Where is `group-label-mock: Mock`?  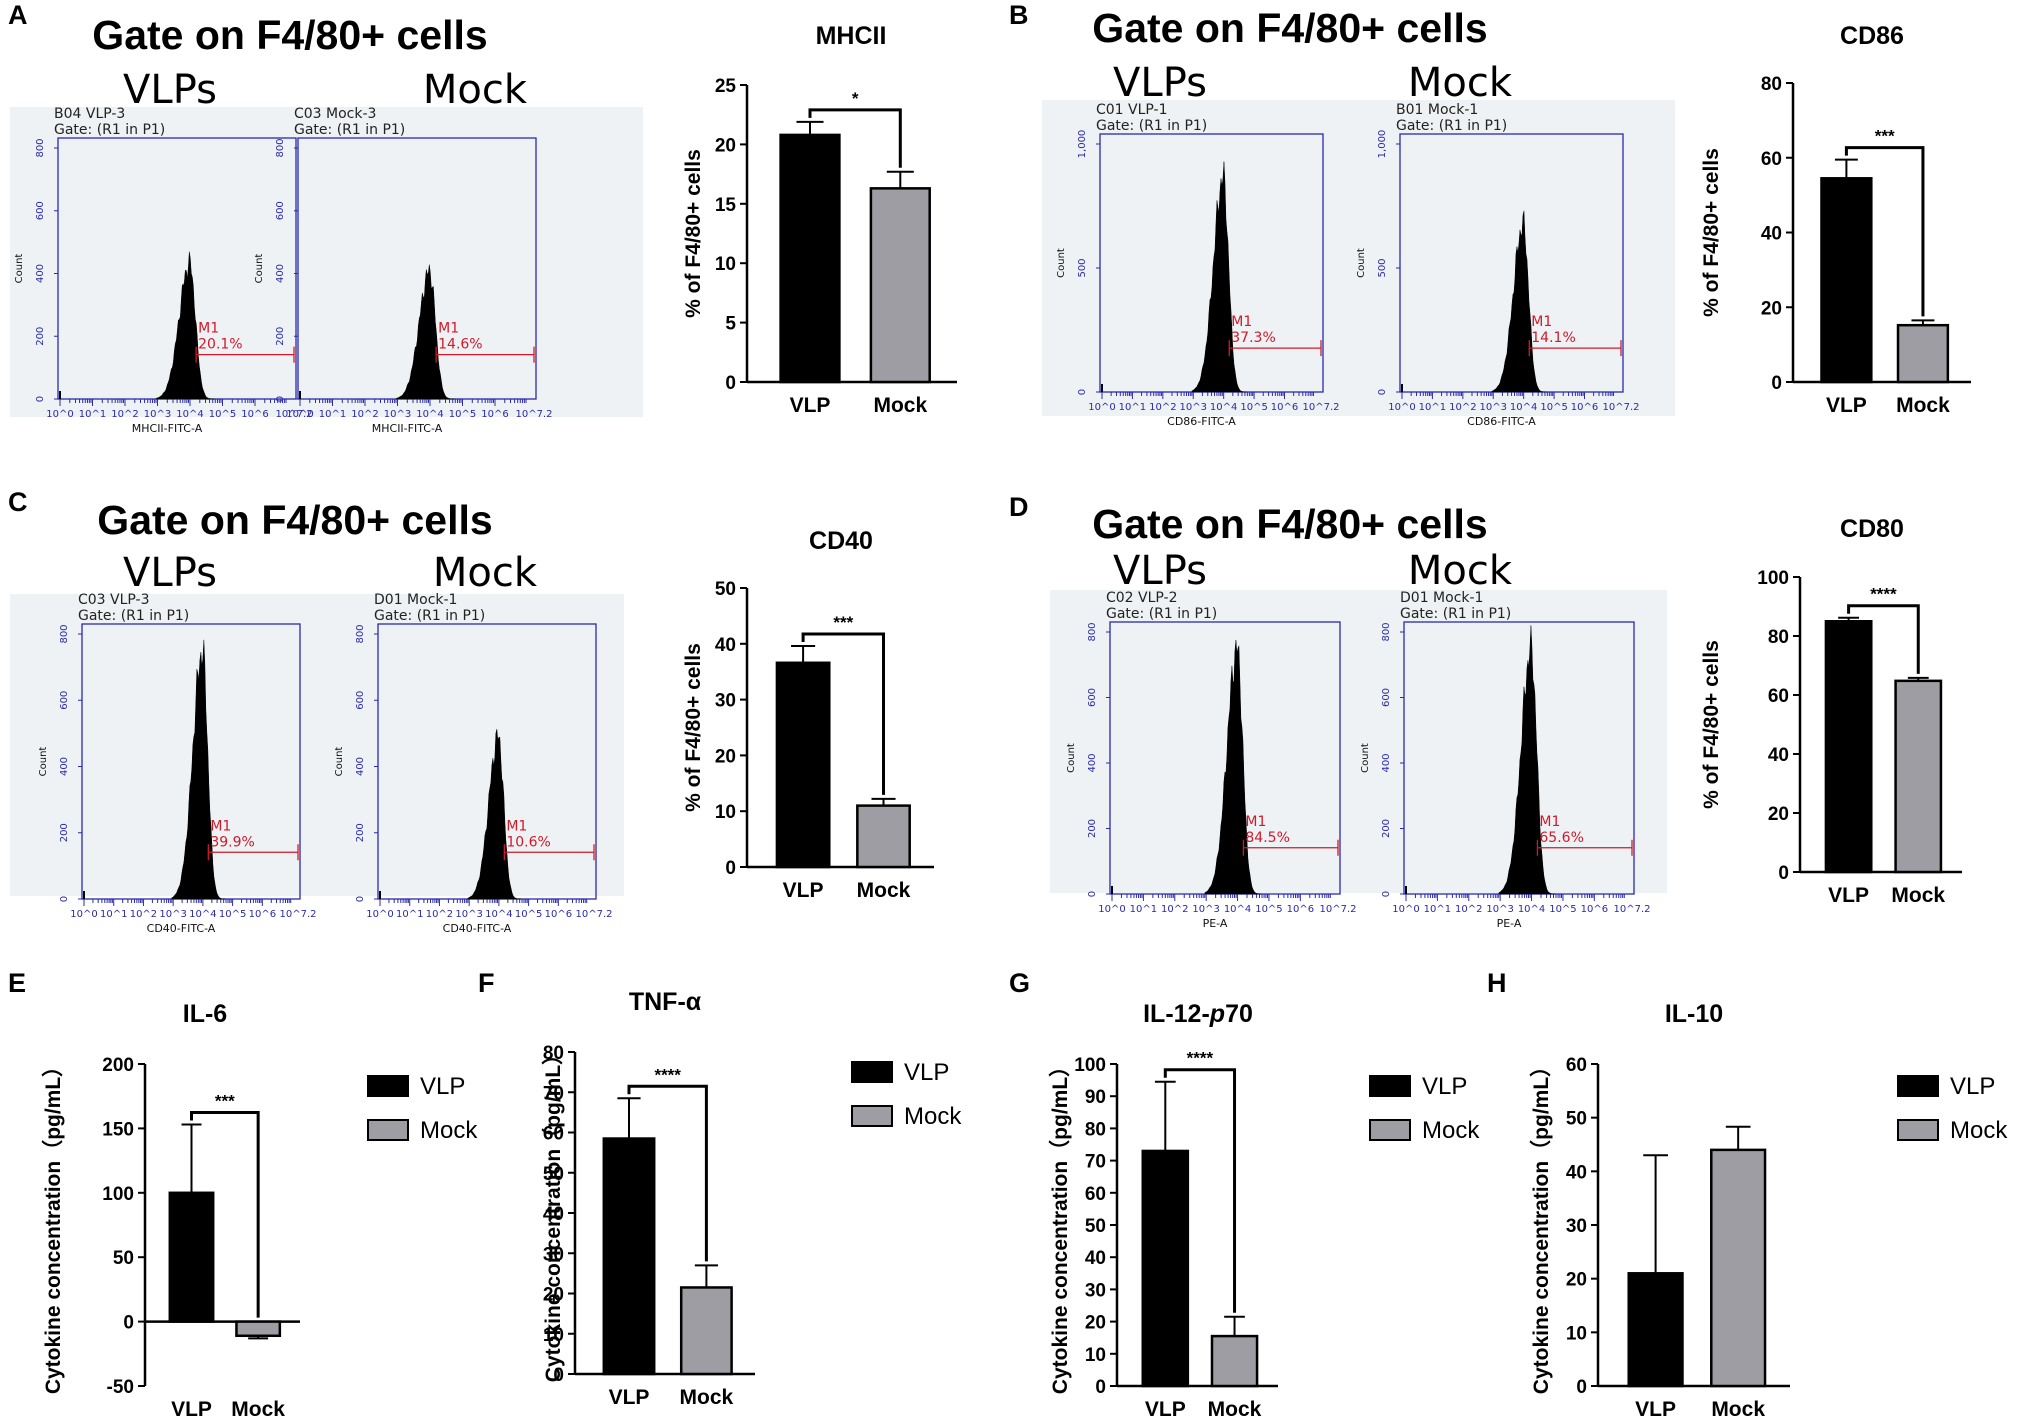 group-label-mock: Mock is located at coordinates (475, 90).